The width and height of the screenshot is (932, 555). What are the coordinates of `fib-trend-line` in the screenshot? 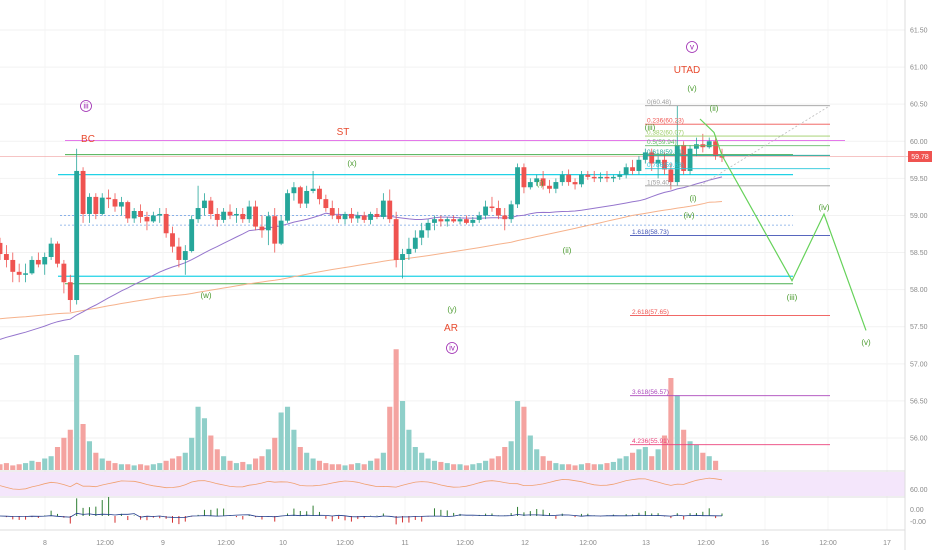 It's located at (765, 146).